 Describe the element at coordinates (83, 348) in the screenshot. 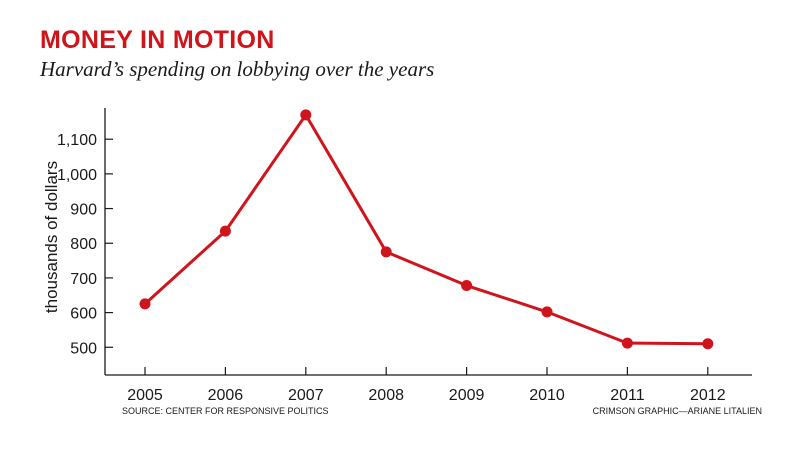

I see `y-tick-label: 500` at that location.